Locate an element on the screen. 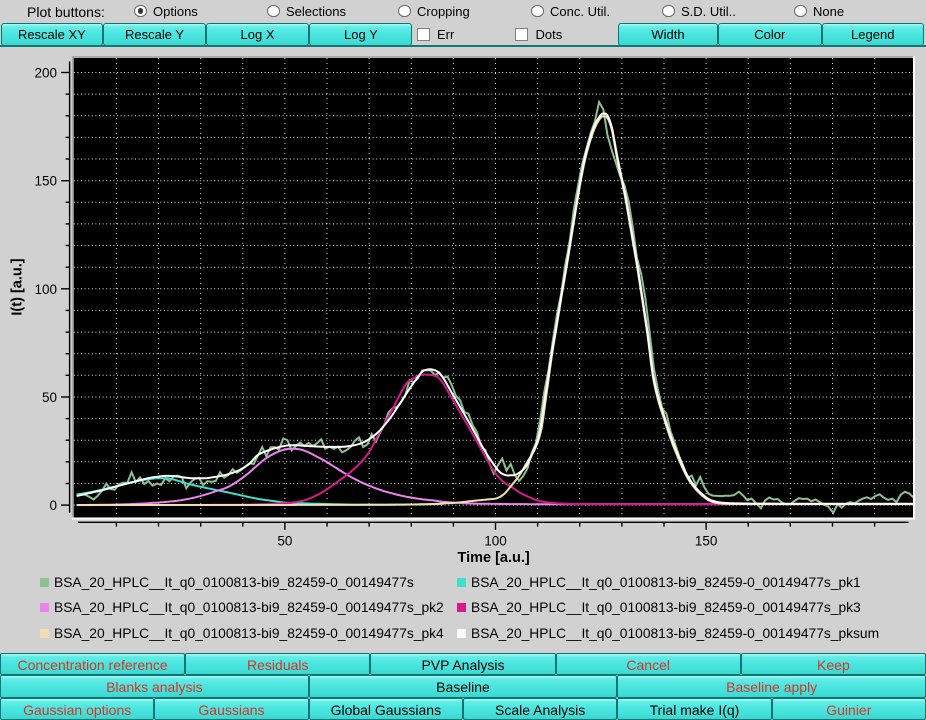 This screenshot has width=926, height=720. svg-text: 200 is located at coordinates (45, 73).